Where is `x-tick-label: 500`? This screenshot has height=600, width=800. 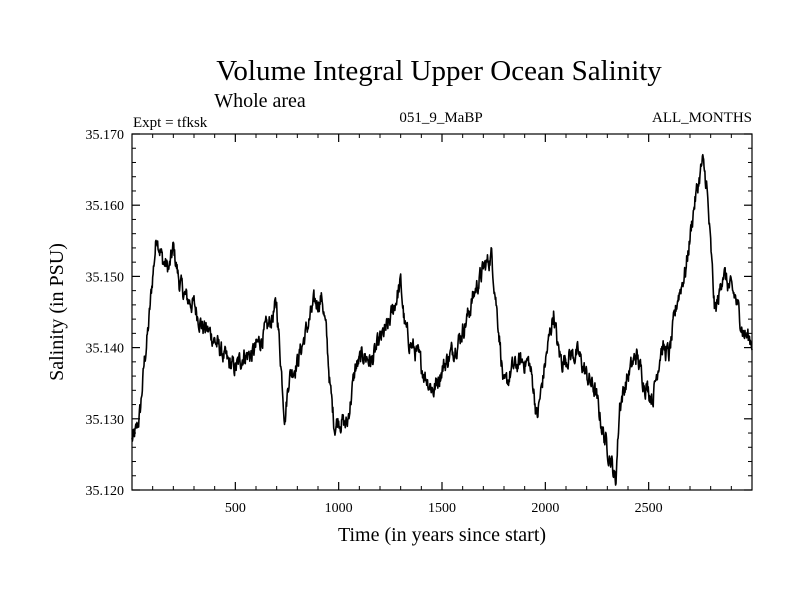
x-tick-label: 500 is located at coordinates (235, 508).